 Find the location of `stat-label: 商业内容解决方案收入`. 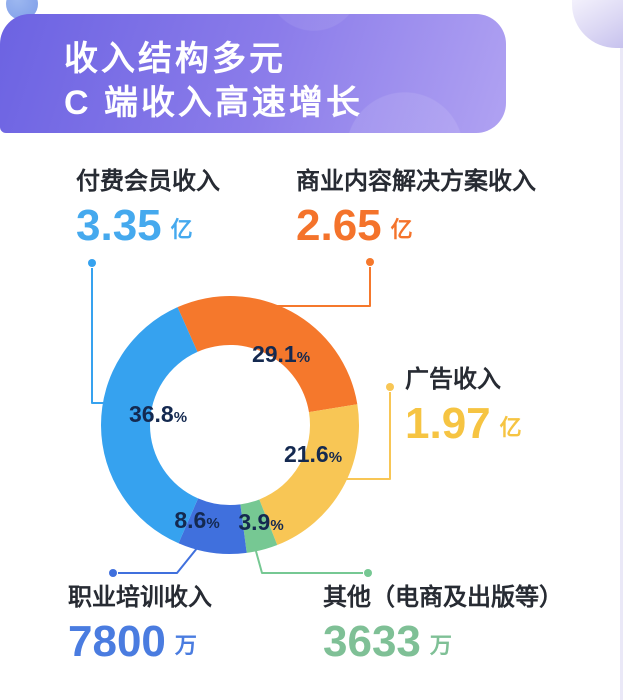

stat-label: 商业内容解决方案收入 is located at coordinates (416, 181).